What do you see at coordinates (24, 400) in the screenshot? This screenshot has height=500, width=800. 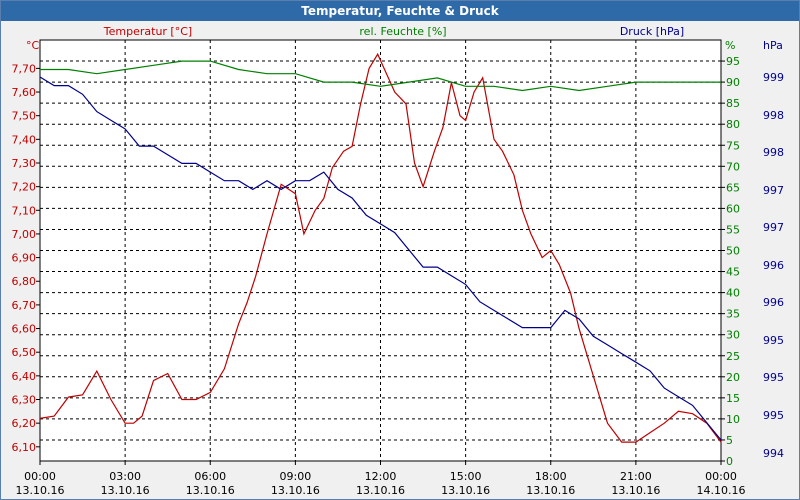 I see `temperature-tick-label: 6,30` at bounding box center [24, 400].